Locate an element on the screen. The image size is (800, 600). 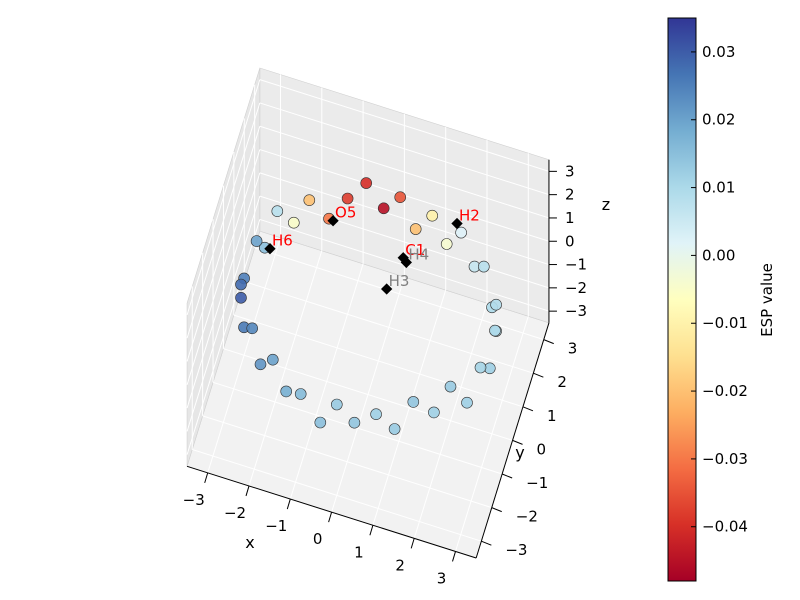
y-tick-label: 0 is located at coordinates (542, 449).